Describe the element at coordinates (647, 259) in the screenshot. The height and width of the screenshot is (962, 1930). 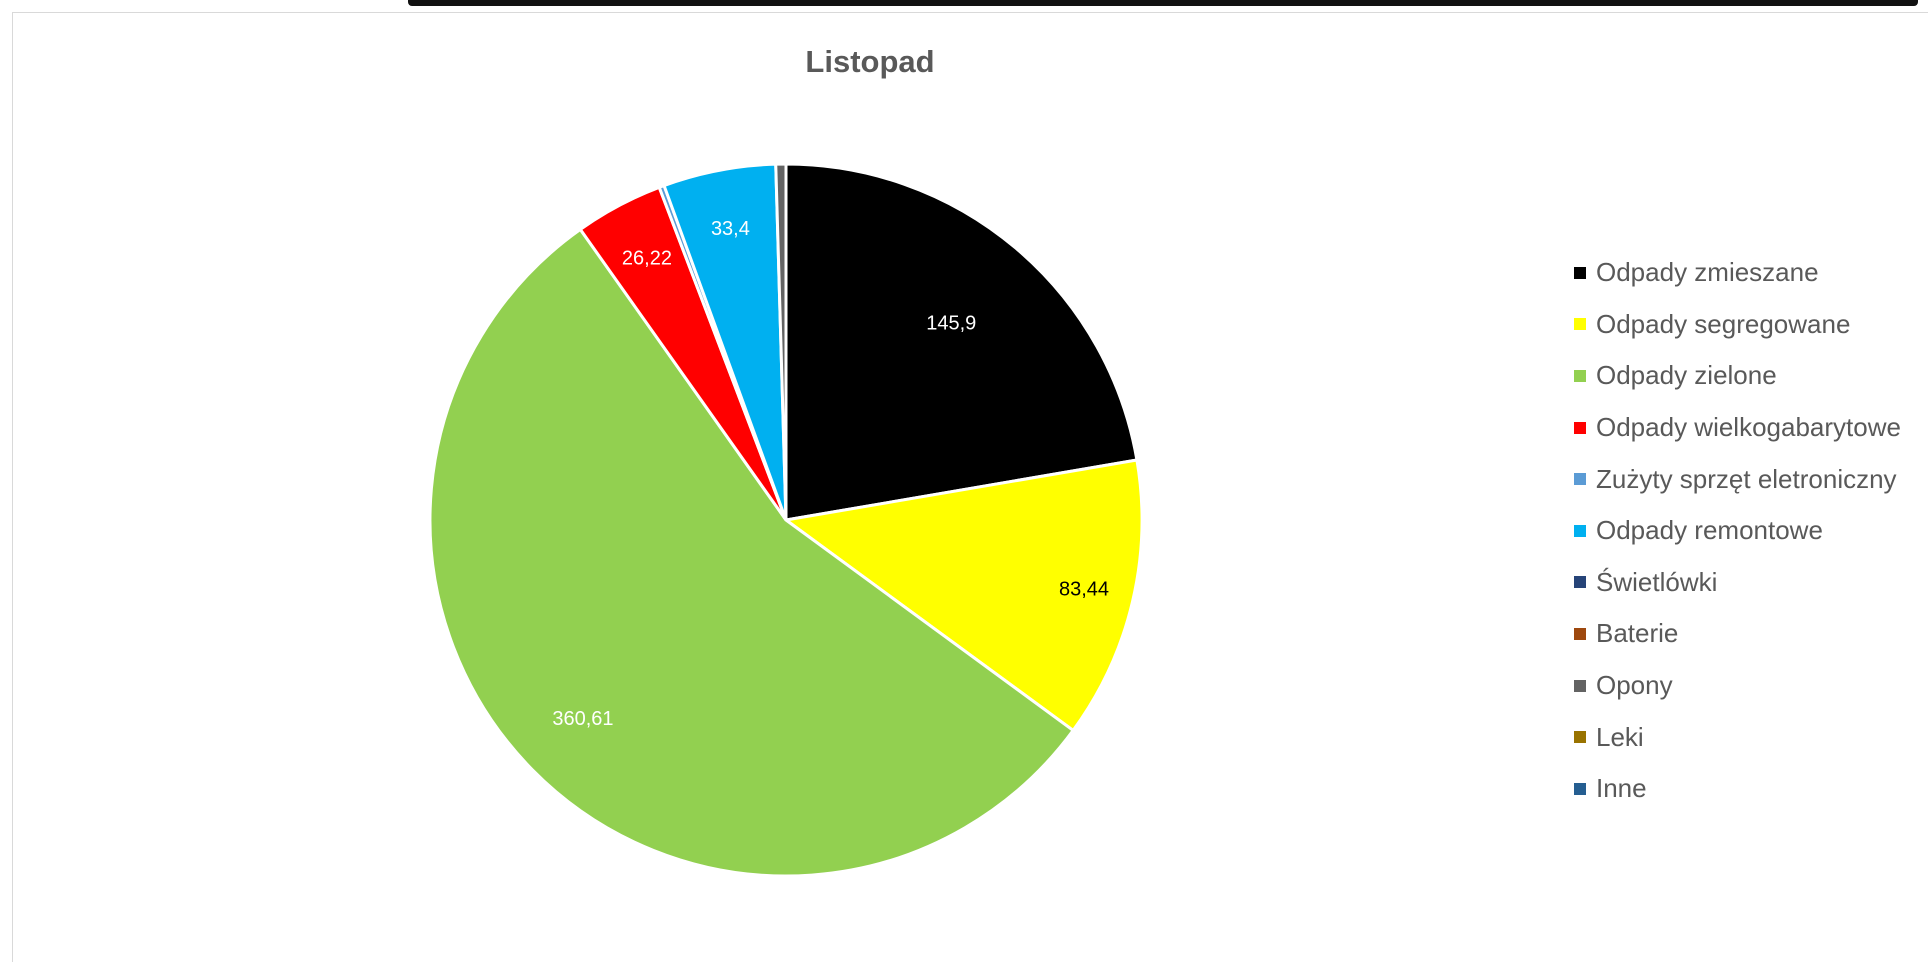
I see `data-label-odpady-wielkogabarytowe: 26,22` at that location.